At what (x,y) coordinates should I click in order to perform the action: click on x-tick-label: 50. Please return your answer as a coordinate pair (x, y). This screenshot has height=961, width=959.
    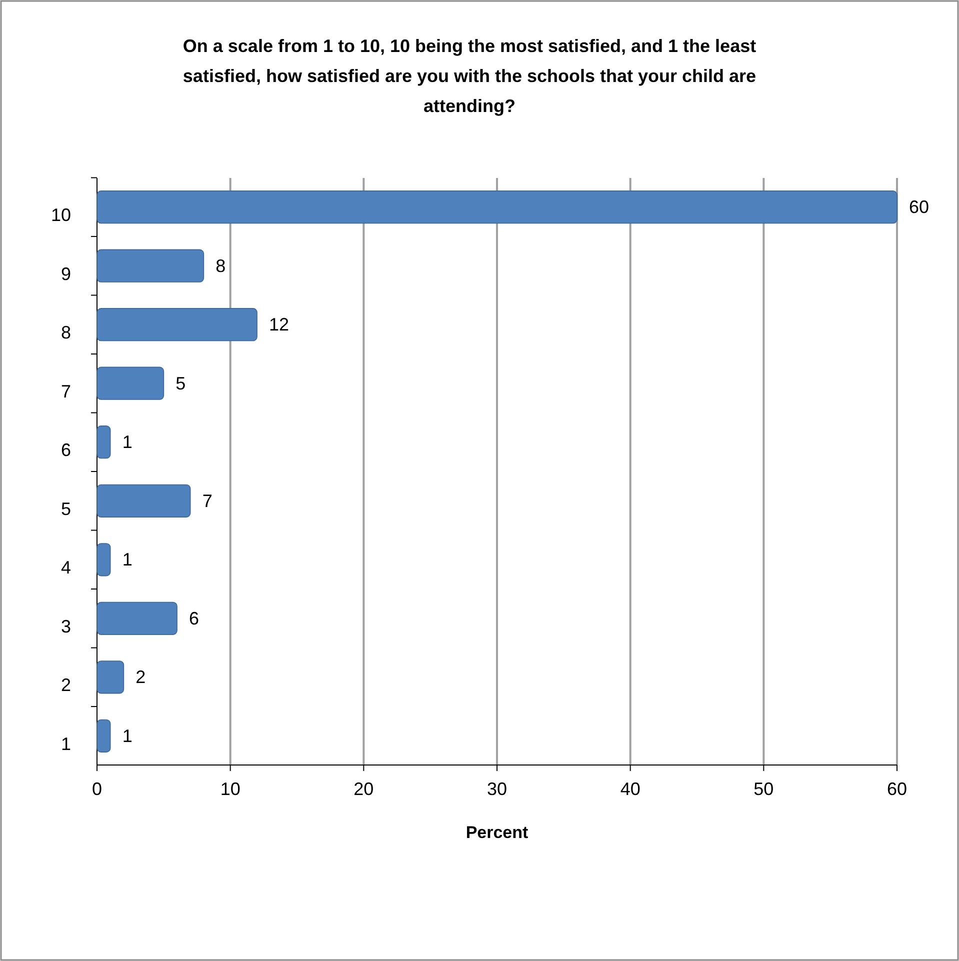
    Looking at the image, I should click on (764, 789).